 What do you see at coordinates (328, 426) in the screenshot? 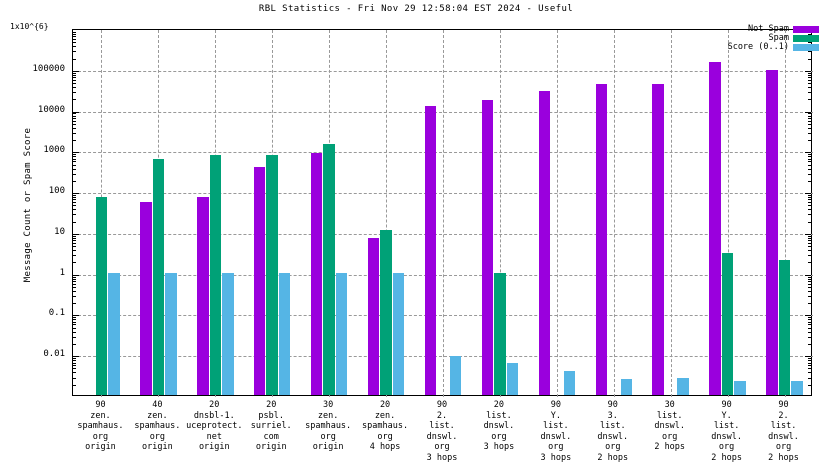
I see `x-tick-label-4: 30 zen. spamhaus. org origin` at bounding box center [328, 426].